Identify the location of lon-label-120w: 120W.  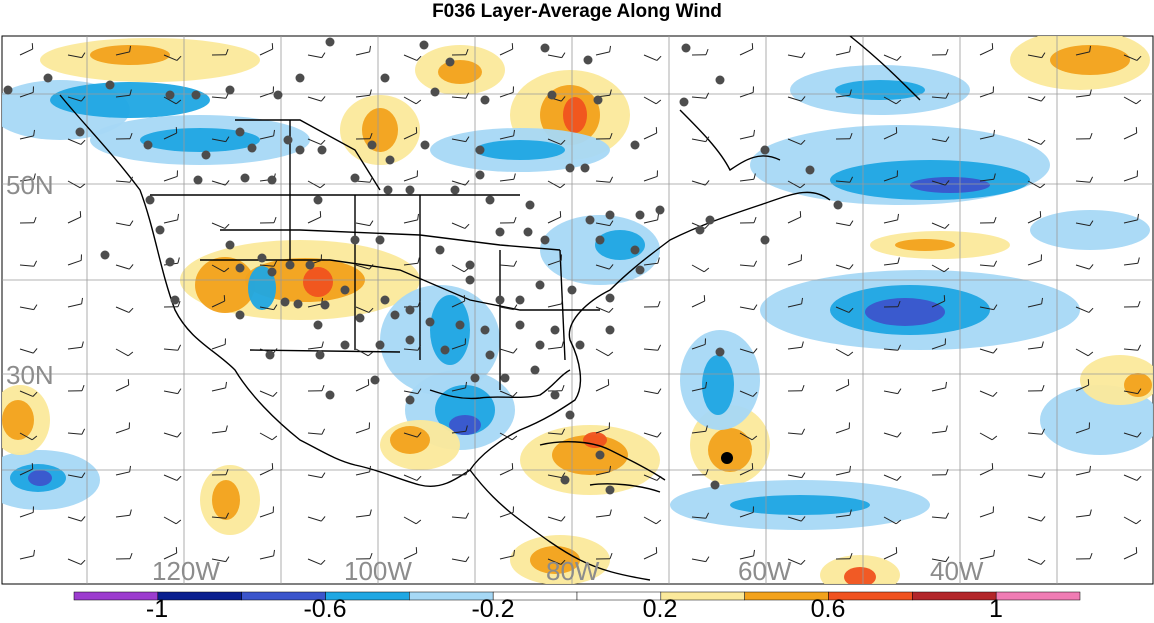
(186, 571).